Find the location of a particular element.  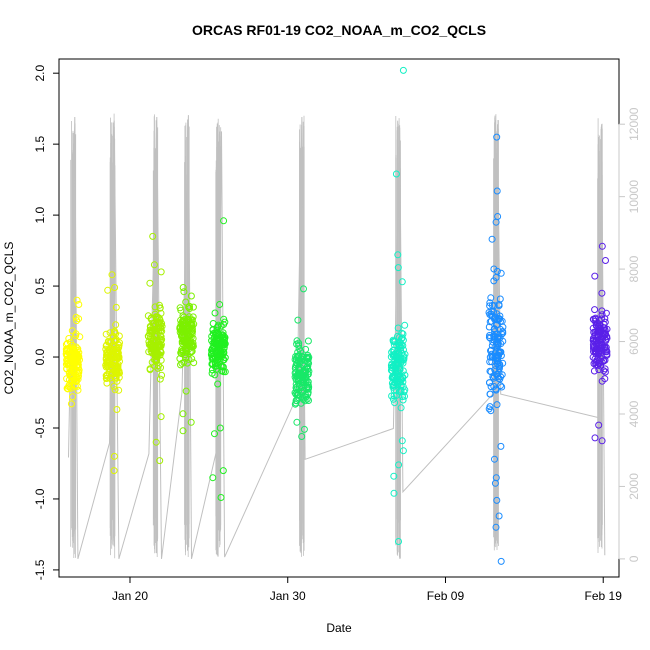

y-tick-label: 1.5 is located at coordinates (40, 143).